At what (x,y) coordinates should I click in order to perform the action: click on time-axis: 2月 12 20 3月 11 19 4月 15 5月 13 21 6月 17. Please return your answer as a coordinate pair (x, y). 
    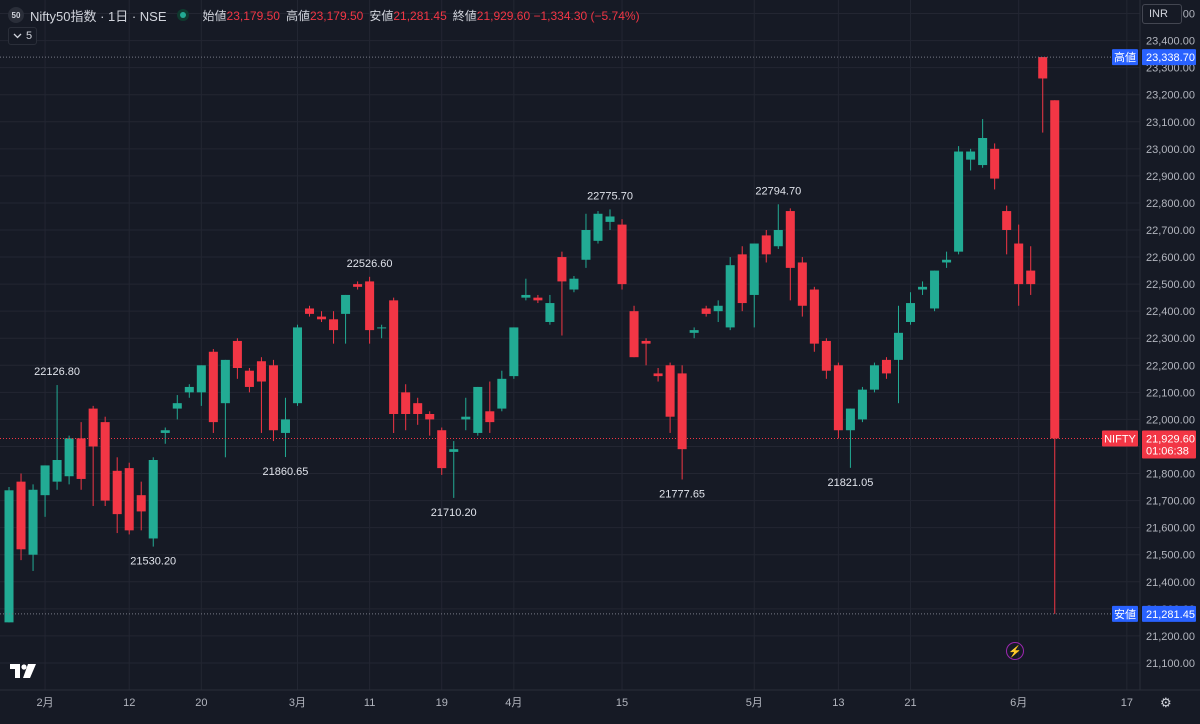
    Looking at the image, I should click on (600, 699).